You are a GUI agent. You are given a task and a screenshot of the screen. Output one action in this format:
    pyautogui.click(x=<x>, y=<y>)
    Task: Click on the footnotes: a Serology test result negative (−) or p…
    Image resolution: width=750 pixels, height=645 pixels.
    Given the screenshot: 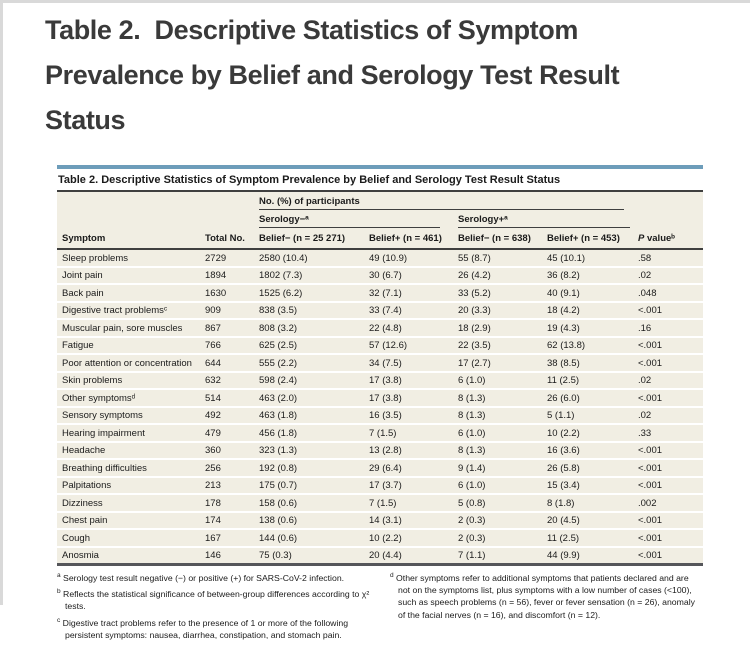 What is the action you would take?
    pyautogui.click(x=380, y=605)
    